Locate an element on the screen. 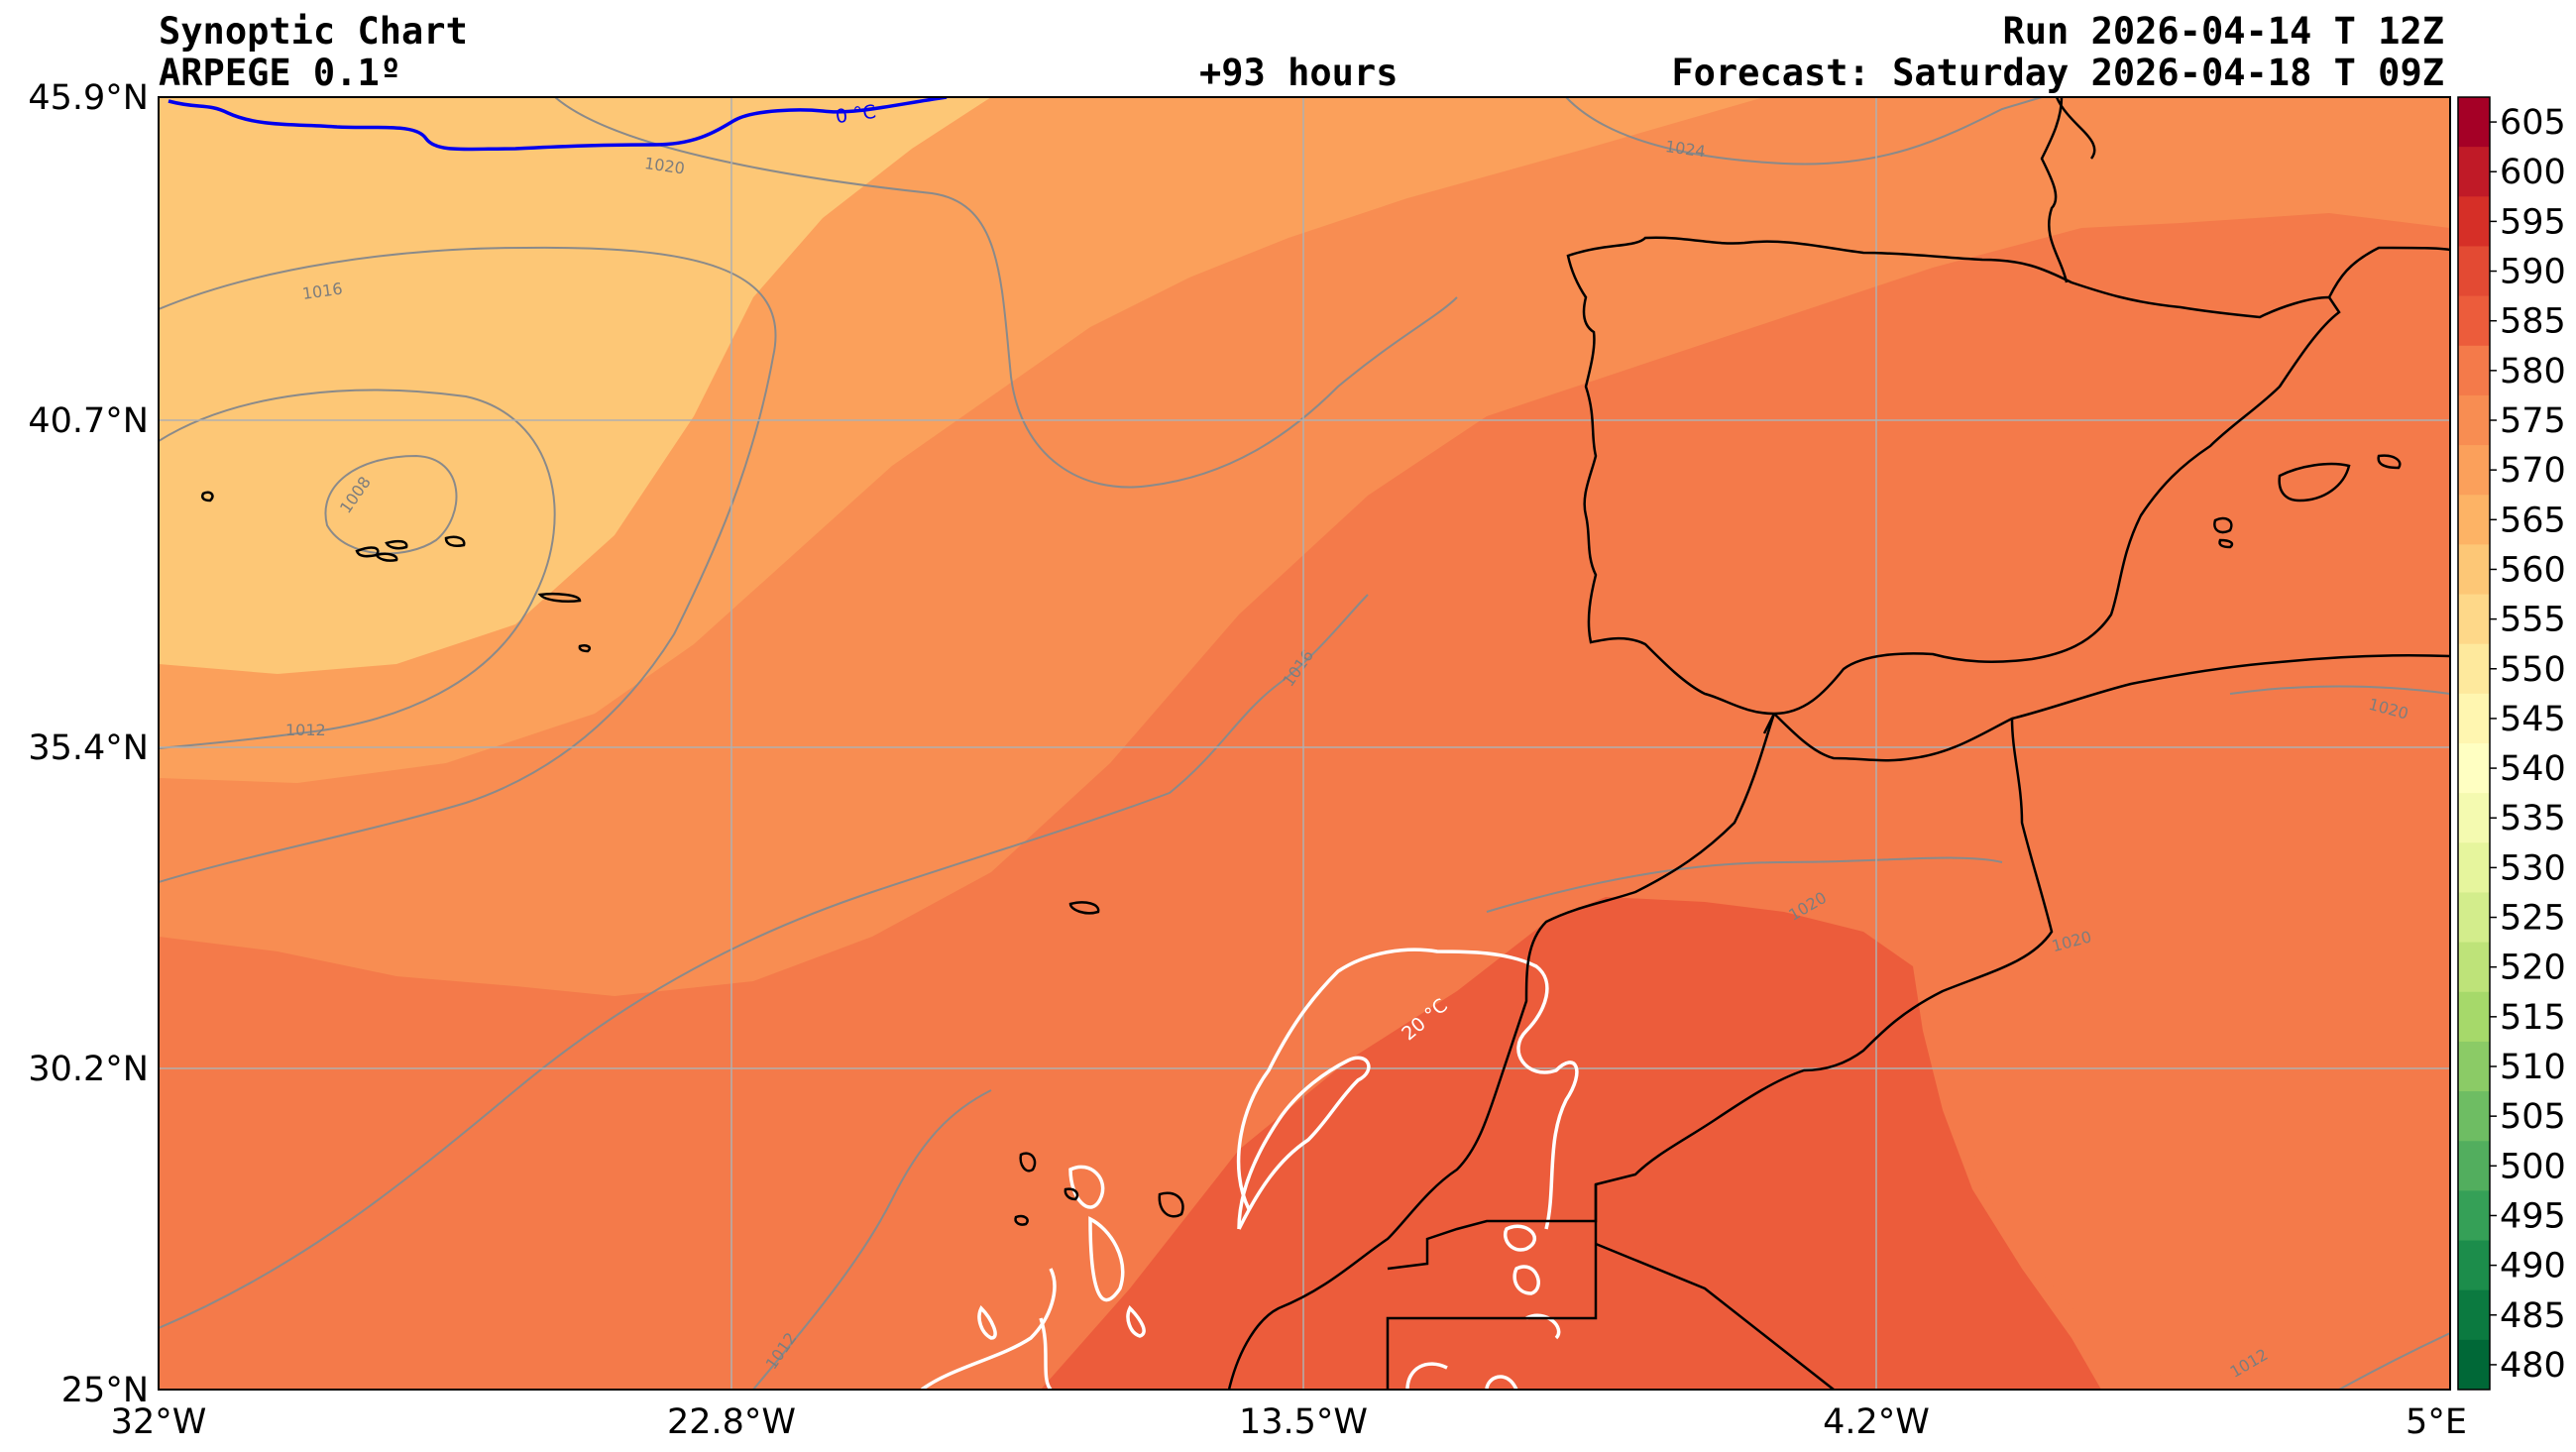 This screenshot has width=2576, height=1452. colorbar-label: 485 is located at coordinates (2533, 1316).